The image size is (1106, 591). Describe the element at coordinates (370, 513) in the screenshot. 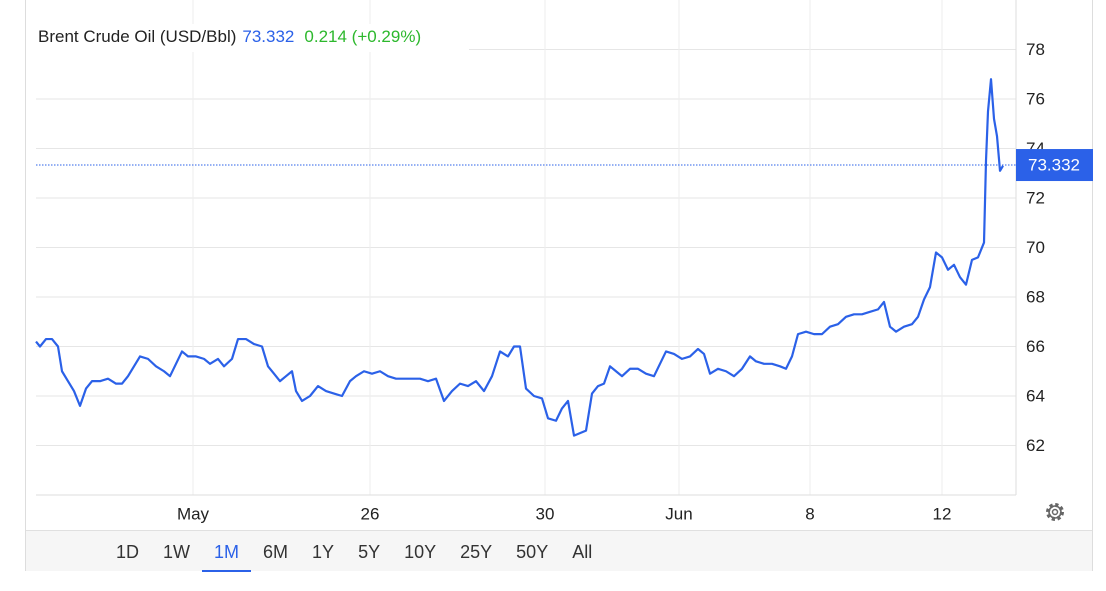

I see `x-tick-label: 26` at that location.